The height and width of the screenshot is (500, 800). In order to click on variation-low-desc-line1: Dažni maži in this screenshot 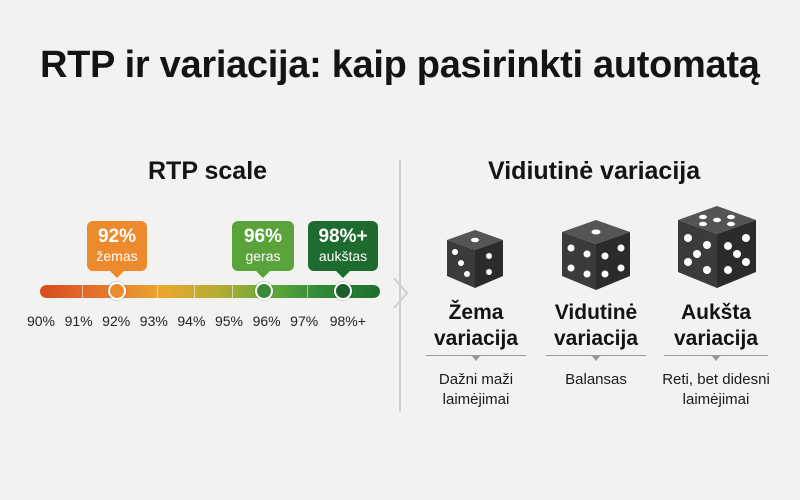, I will do `click(476, 379)`.